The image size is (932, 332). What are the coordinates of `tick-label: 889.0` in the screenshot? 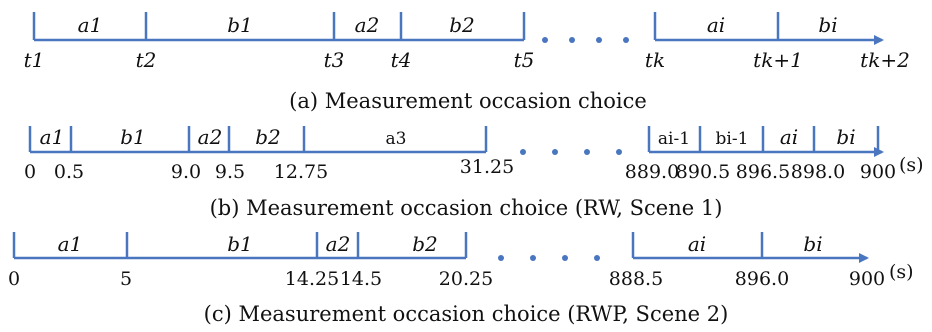 It's located at (652, 172).